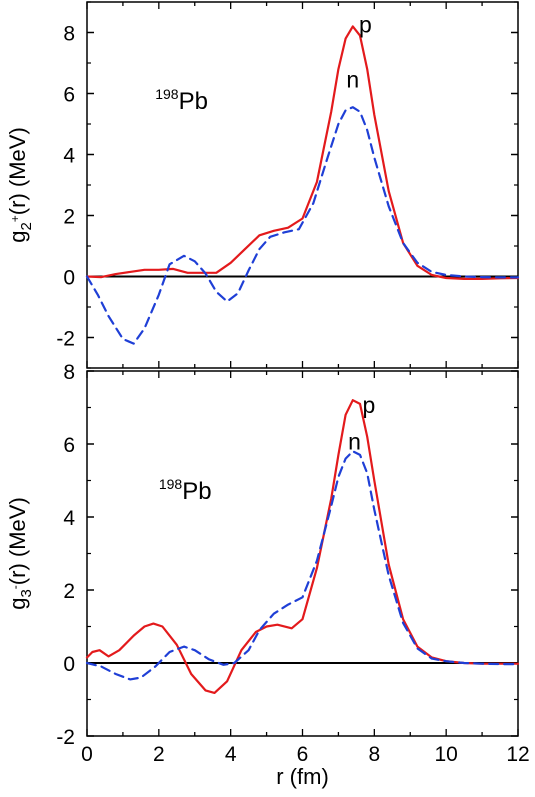 This screenshot has height=797, width=535. Describe the element at coordinates (20, 553) in the screenshot. I see `y-axis-label: g3-(r) (MeV)` at that location.